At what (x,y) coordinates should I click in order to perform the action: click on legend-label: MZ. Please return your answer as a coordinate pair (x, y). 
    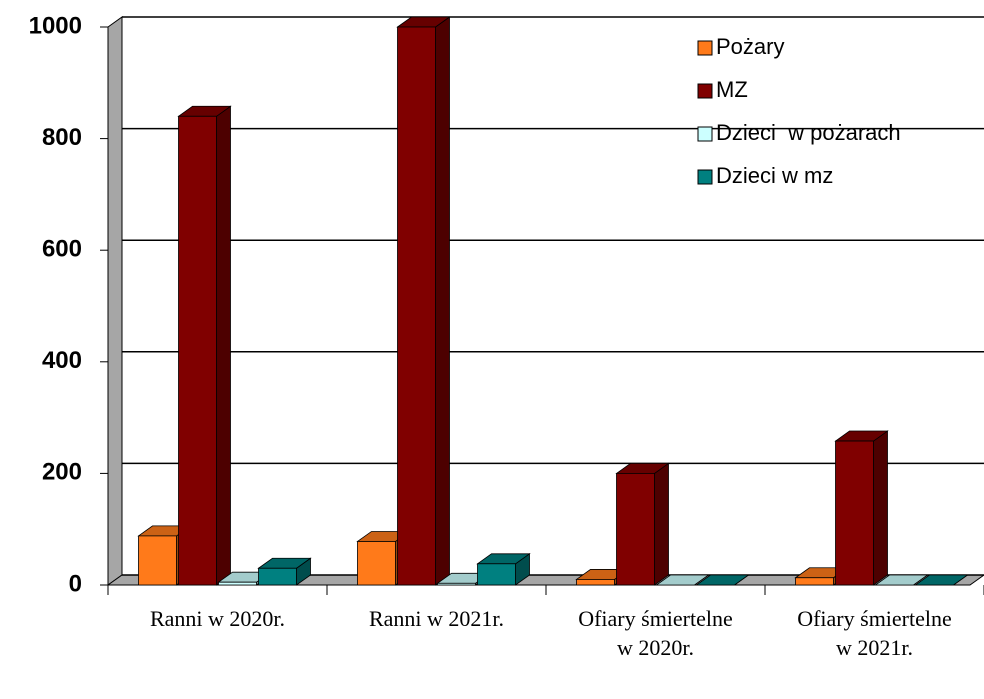
    Looking at the image, I should click on (732, 89).